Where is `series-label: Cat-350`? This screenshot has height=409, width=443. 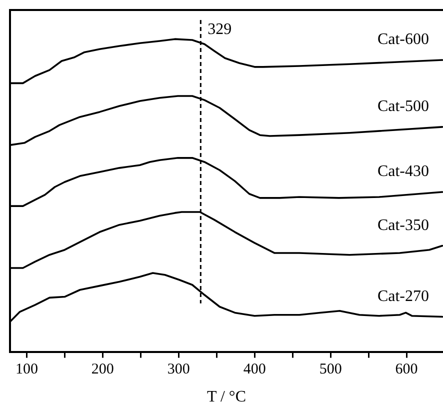 series-label: Cat-350 is located at coordinates (403, 225).